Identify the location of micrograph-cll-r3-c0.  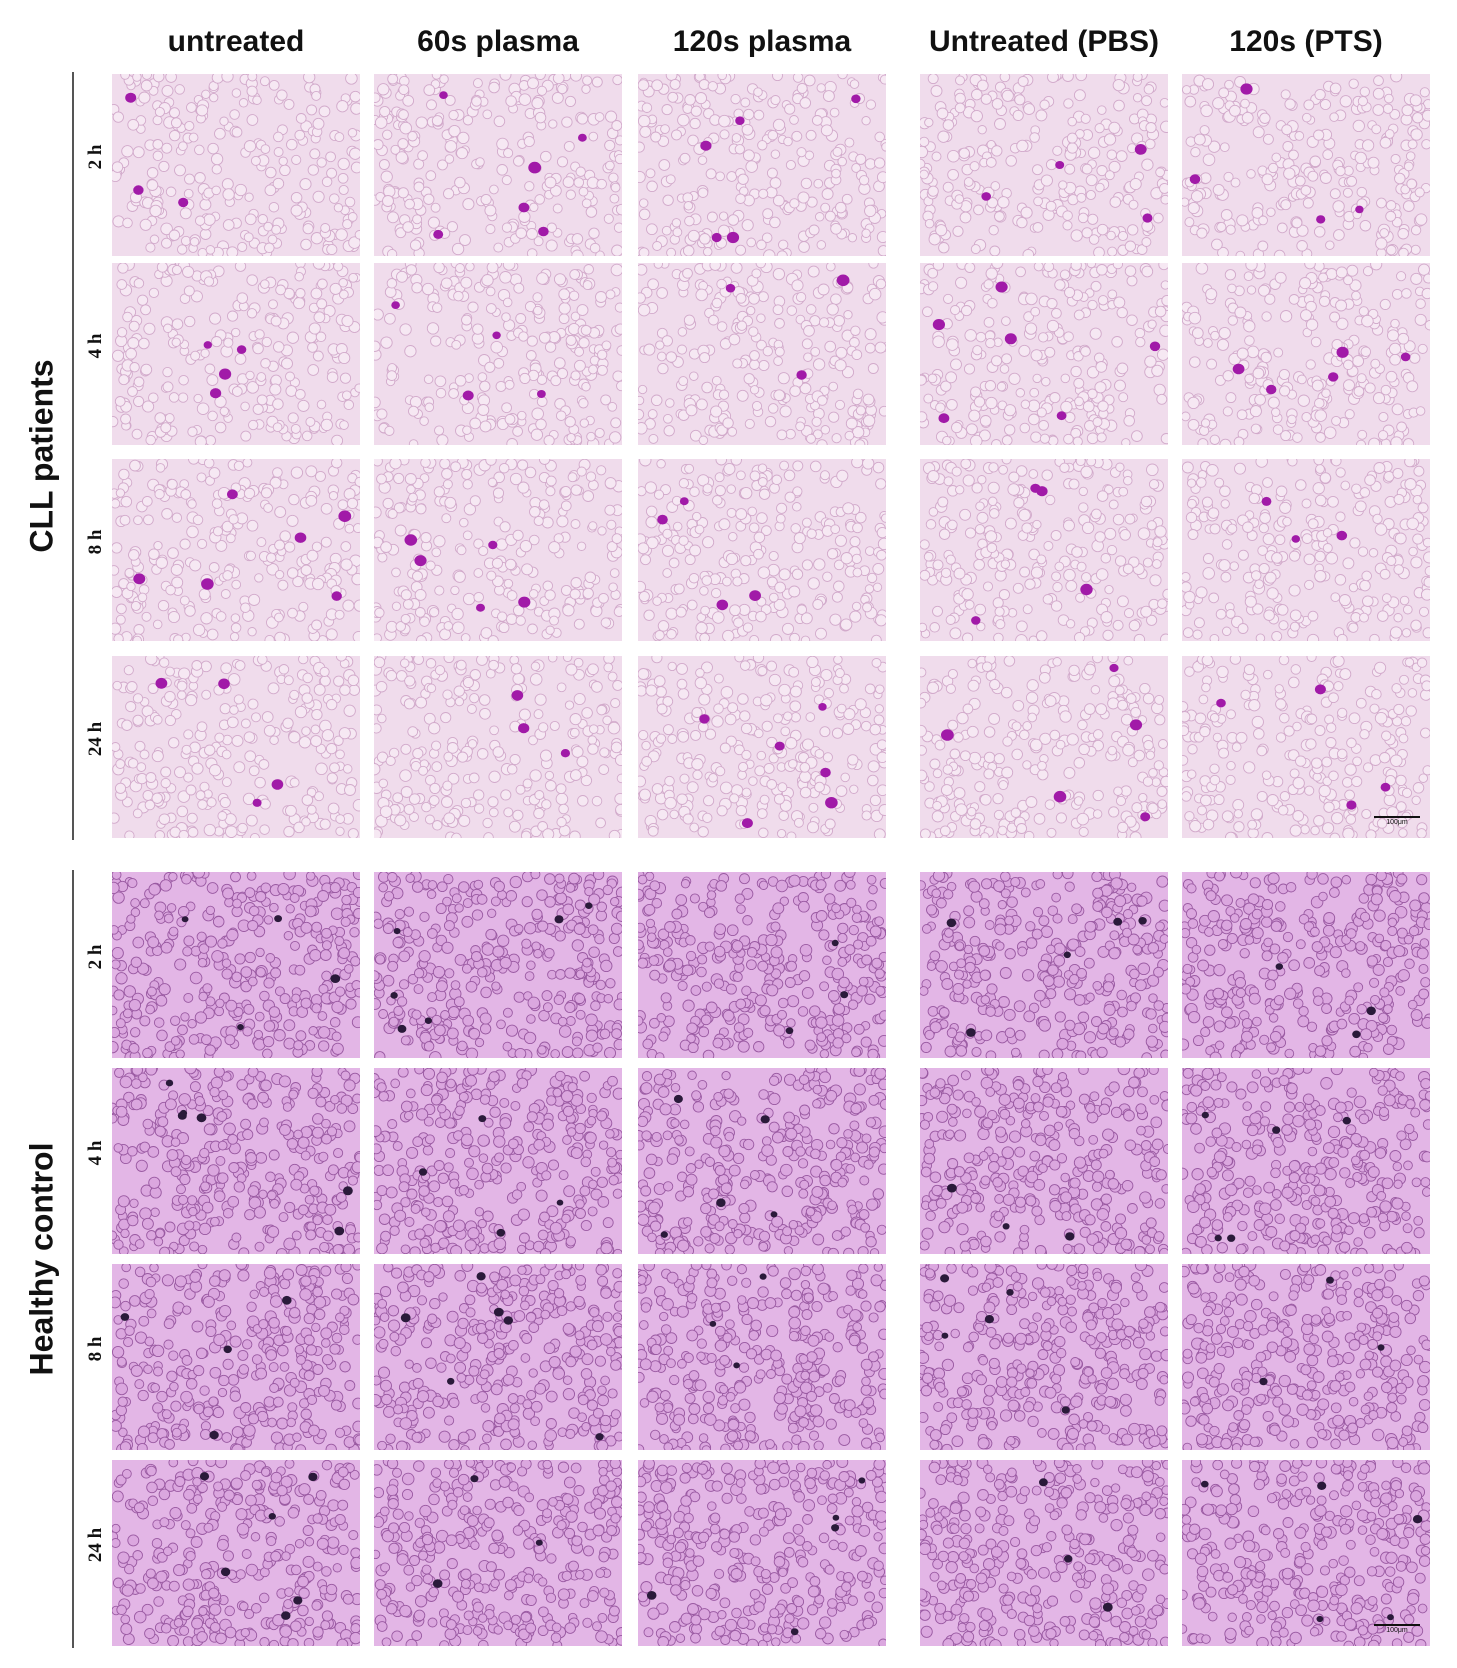
(236, 747).